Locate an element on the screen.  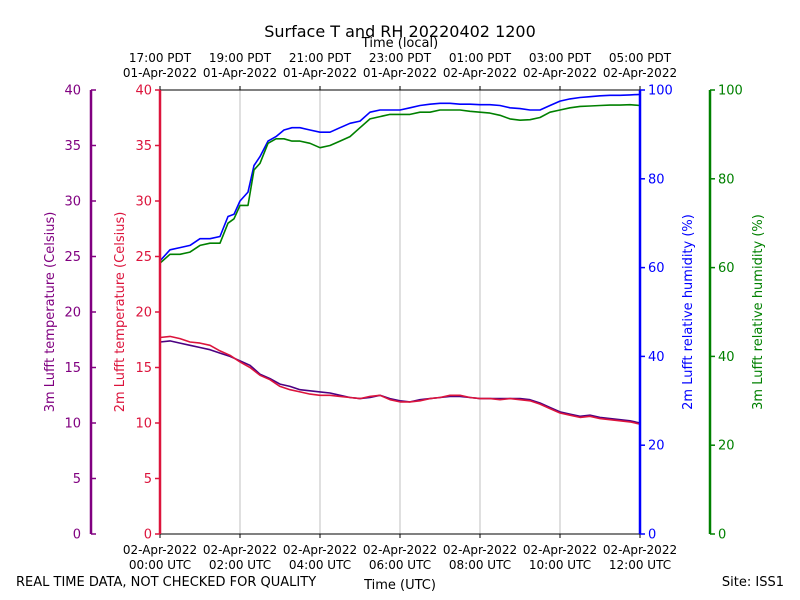
y-axis-label: 3m Lufft relative humidity (%) is located at coordinates (758, 312).